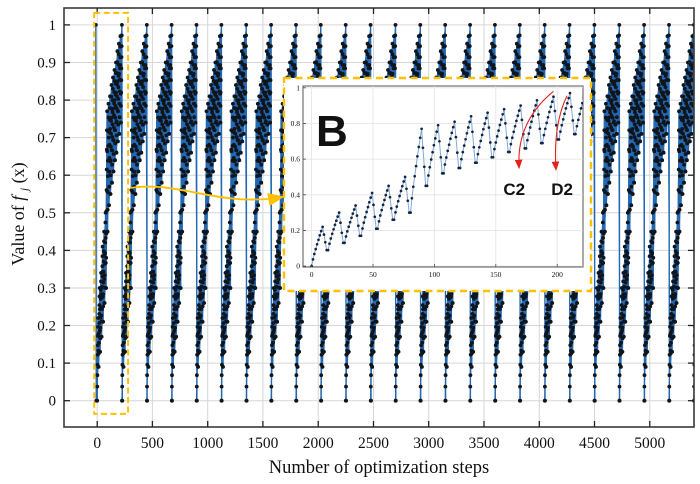  Describe the element at coordinates (46, 176) in the screenshot. I see `y-tick-label: 0.6` at that location.